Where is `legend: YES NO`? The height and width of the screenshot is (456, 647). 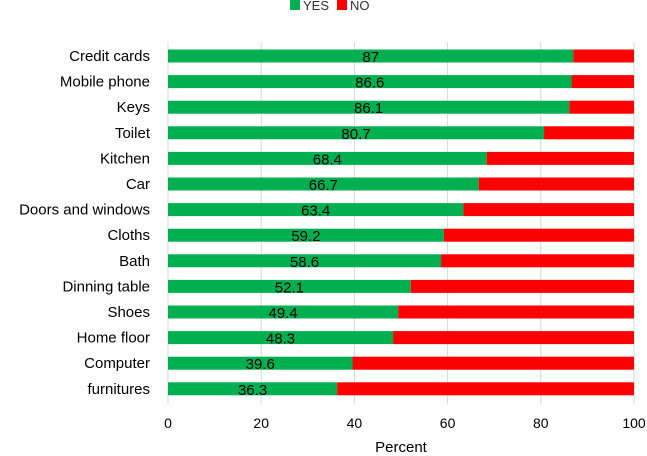
legend: YES NO is located at coordinates (330, 6).